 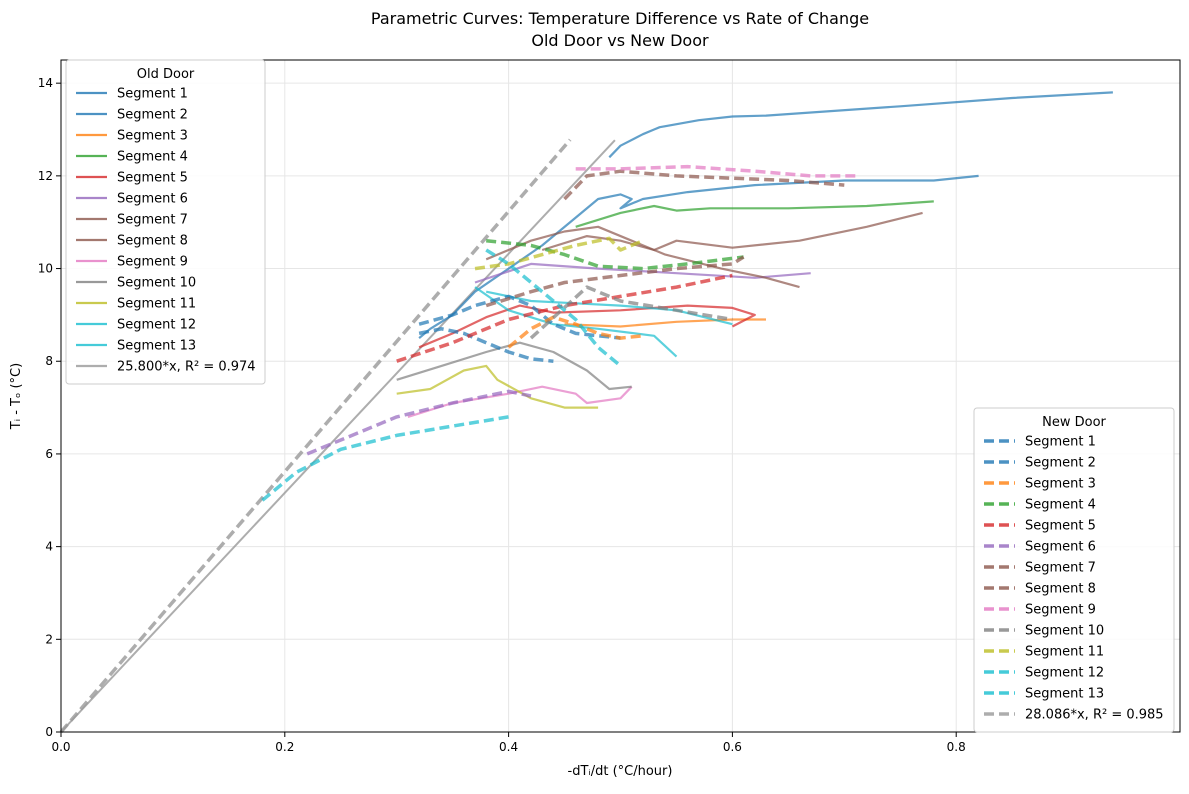 I want to click on new-door-segment-9-line, so click(x=715, y=171).